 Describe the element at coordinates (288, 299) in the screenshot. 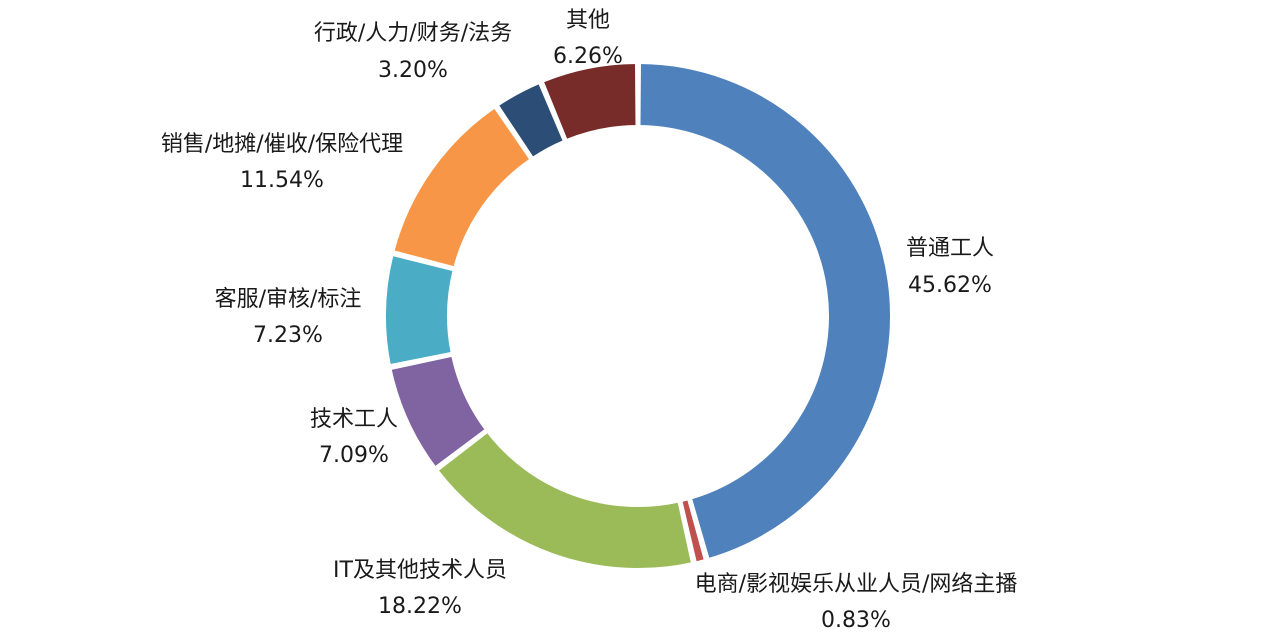

I see `slice-label-name: 客服/审核/标注` at that location.